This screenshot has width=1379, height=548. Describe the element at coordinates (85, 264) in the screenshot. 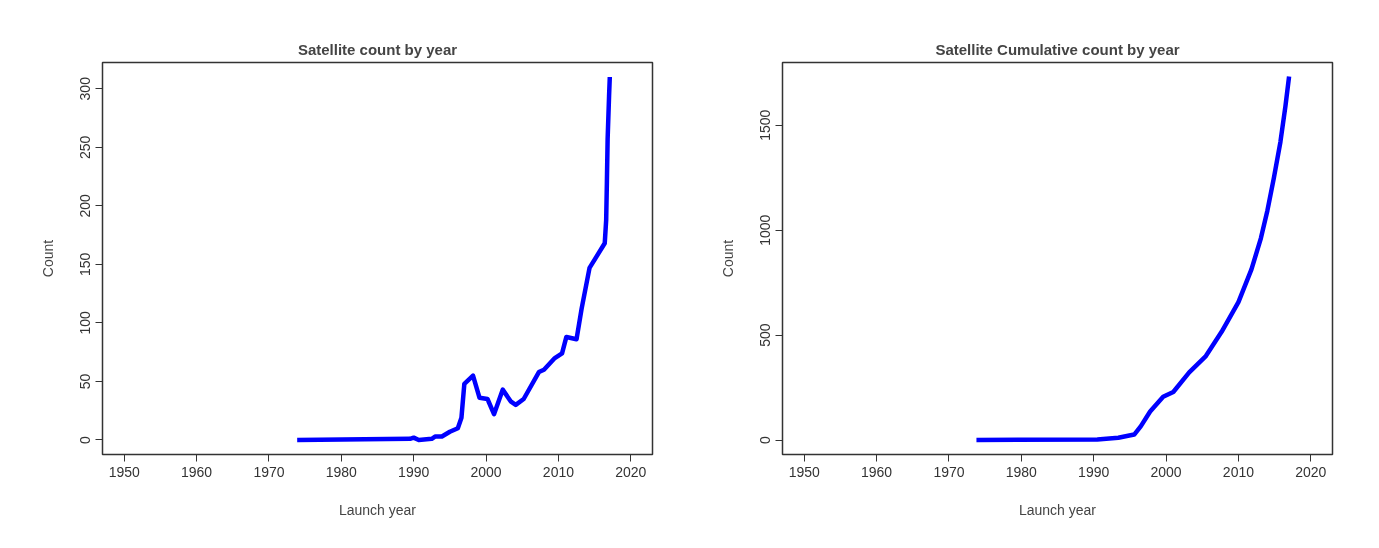

I see `y-tick-label: 150` at that location.